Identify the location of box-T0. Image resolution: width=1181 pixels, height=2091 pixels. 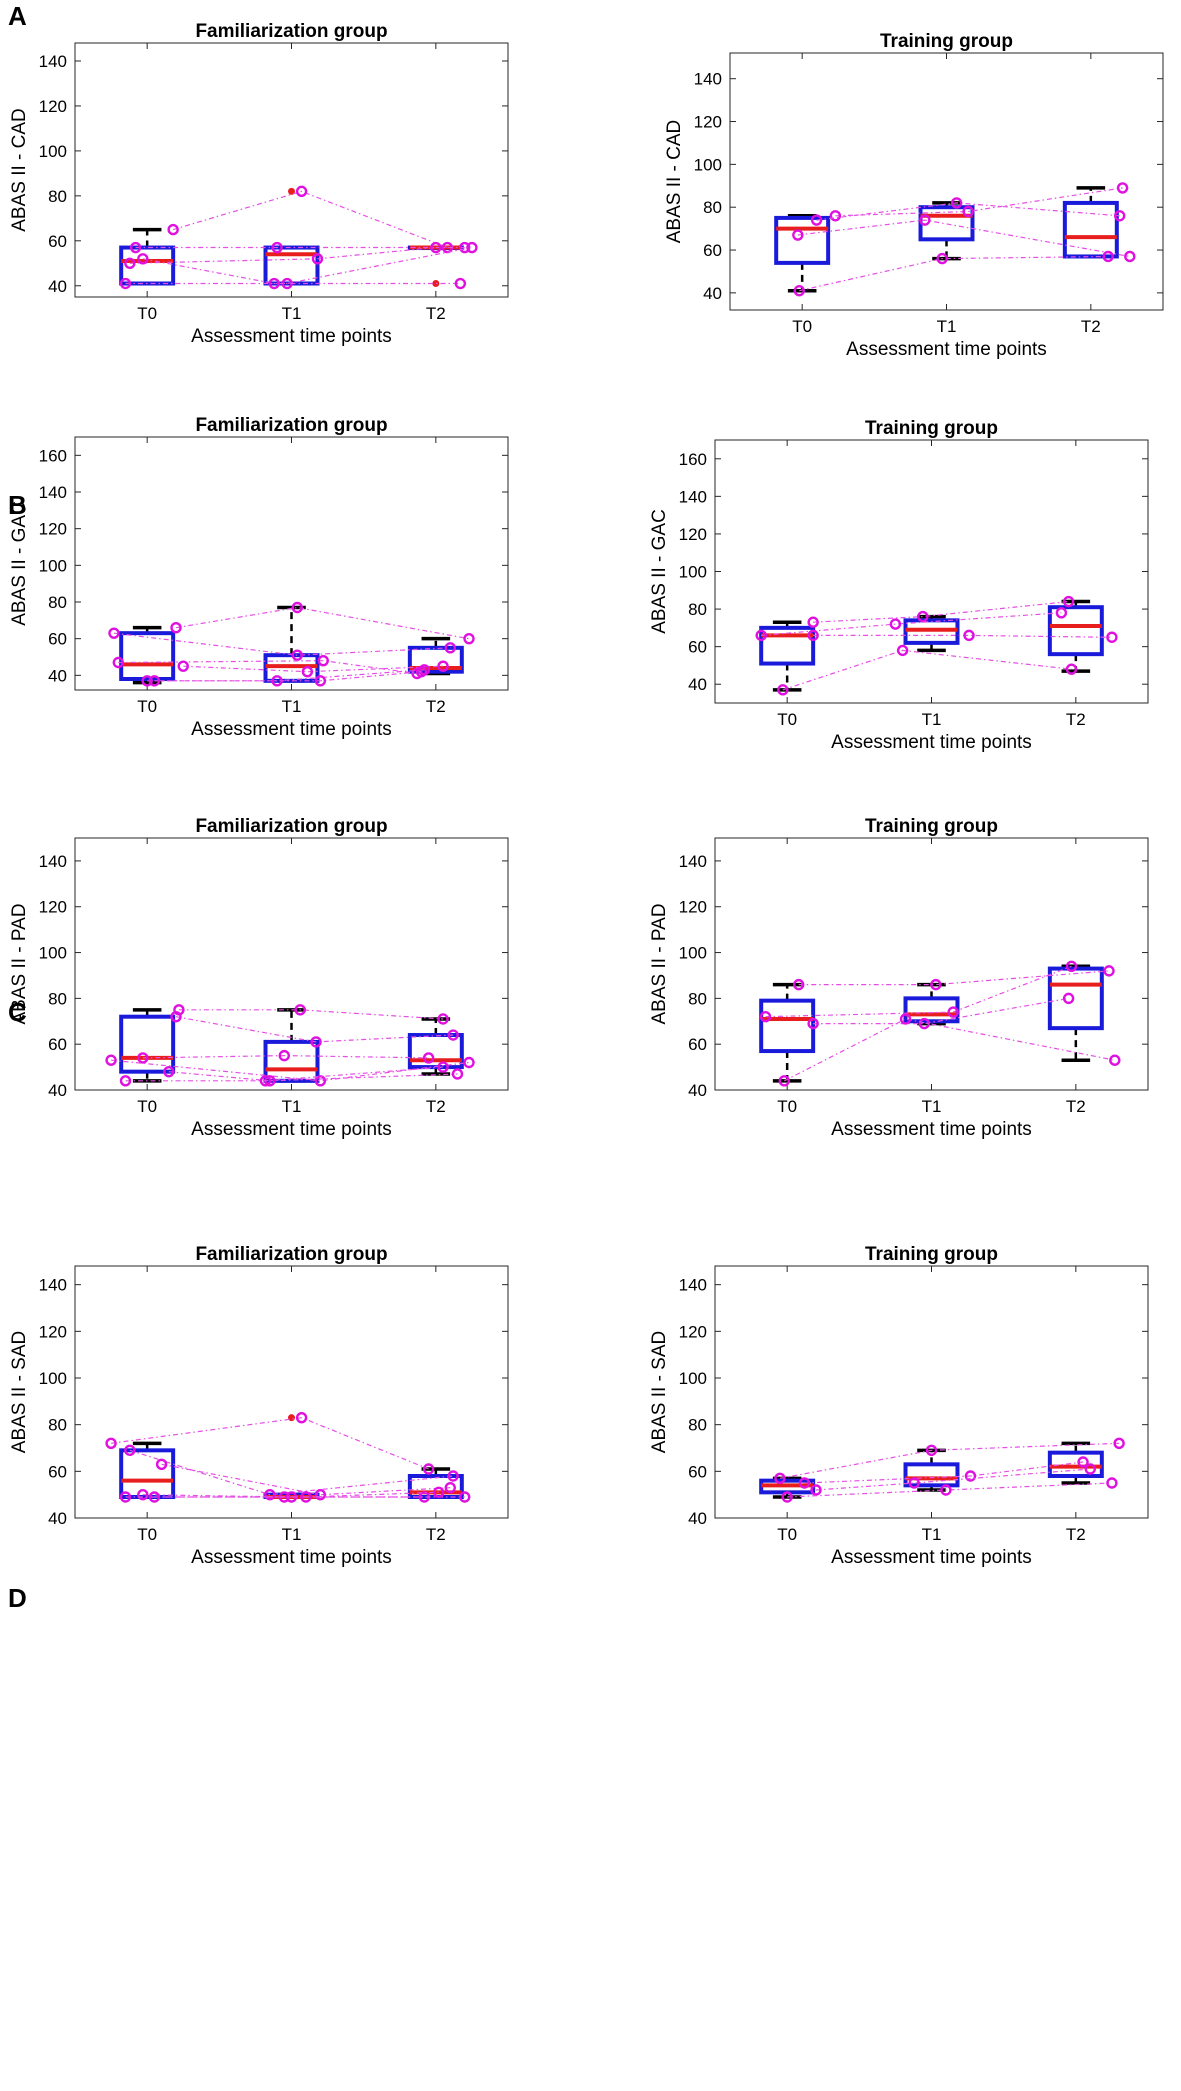
(147, 655).